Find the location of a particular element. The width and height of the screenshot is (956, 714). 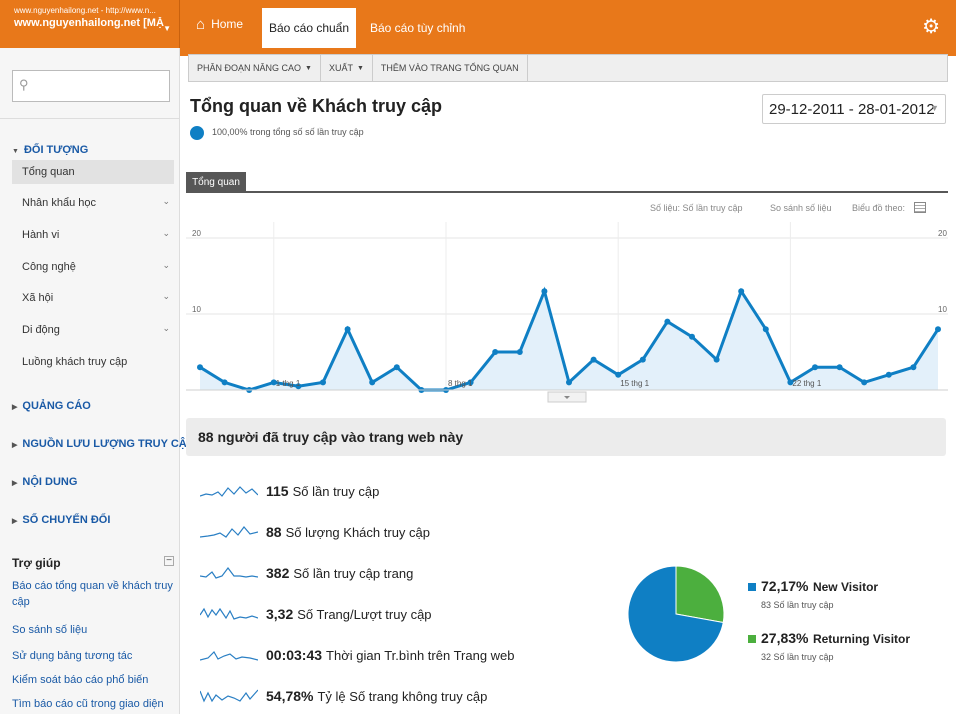

visitor-type-pie is located at coordinates (676, 614).